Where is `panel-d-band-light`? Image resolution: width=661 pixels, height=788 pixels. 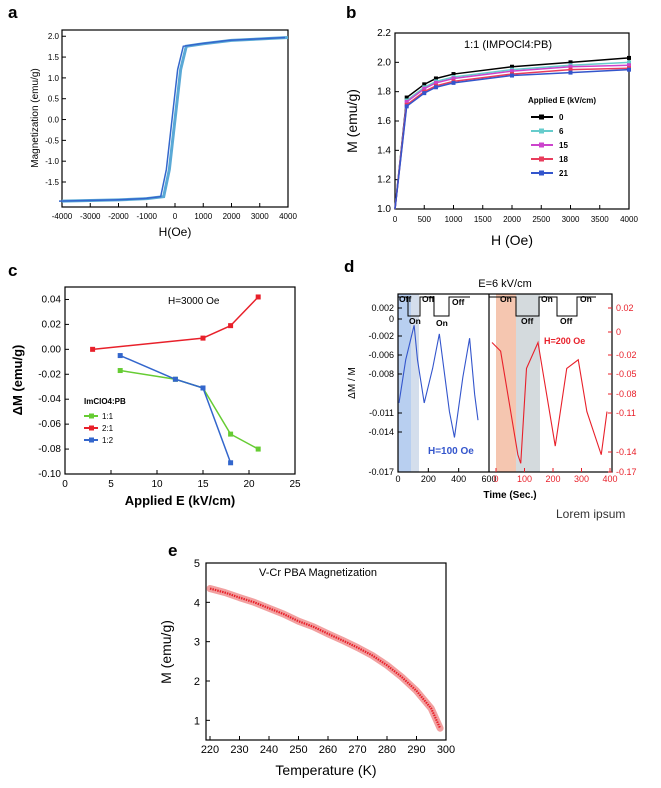 panel-d-band-light is located at coordinates (415, 383).